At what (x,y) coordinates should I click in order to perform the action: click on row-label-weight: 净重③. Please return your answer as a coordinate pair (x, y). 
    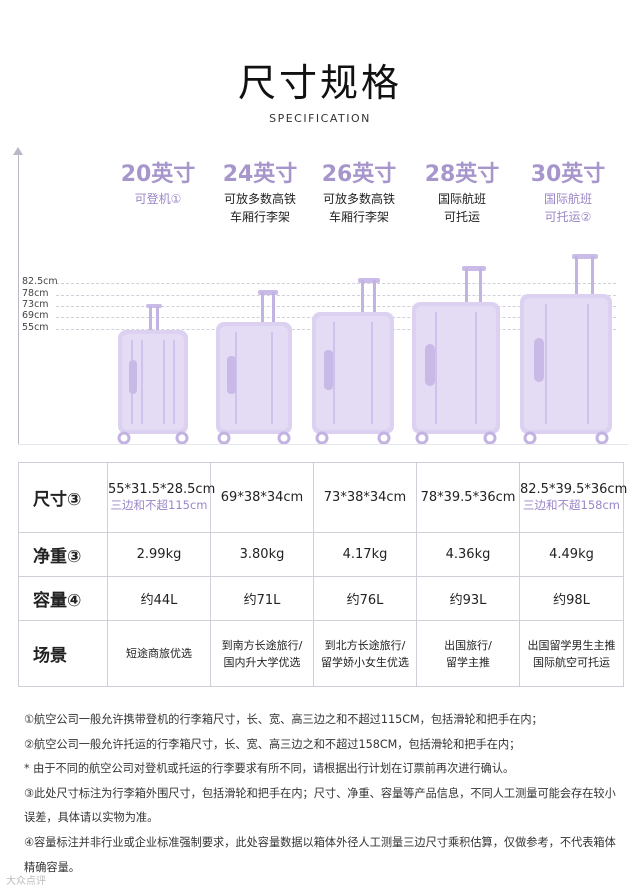
    Looking at the image, I should click on (63, 554).